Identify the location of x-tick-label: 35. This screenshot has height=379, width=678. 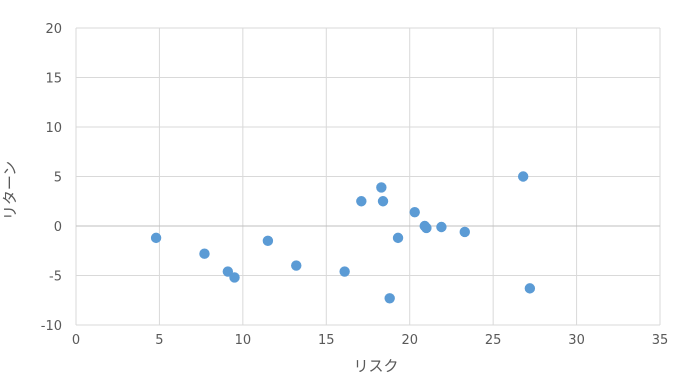
(660, 340).